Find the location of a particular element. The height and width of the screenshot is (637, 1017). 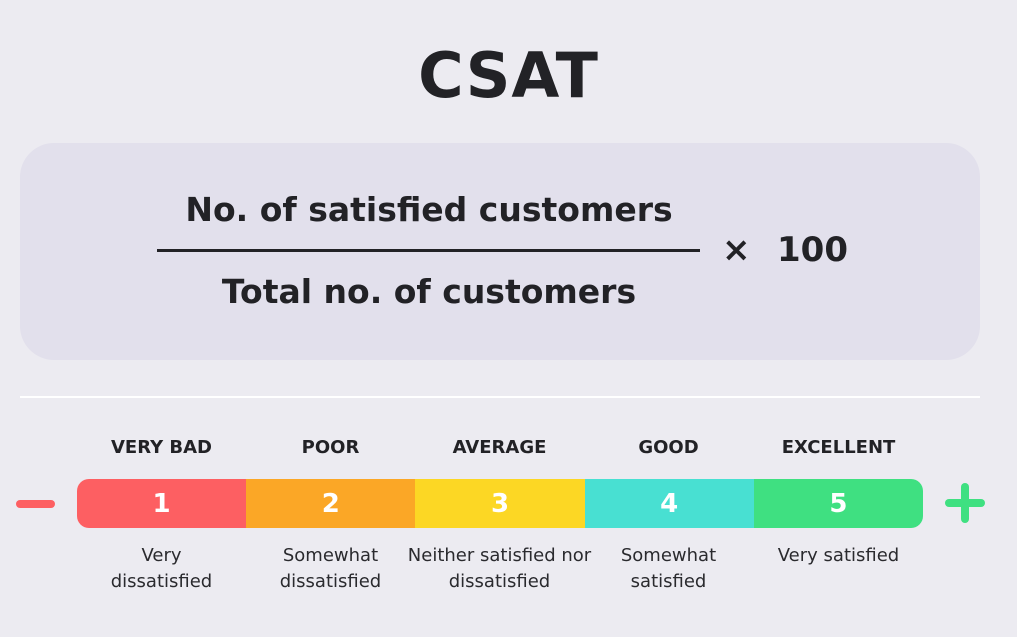

scale-description: Neither satisfied nor dissatisfied is located at coordinates (499, 568).